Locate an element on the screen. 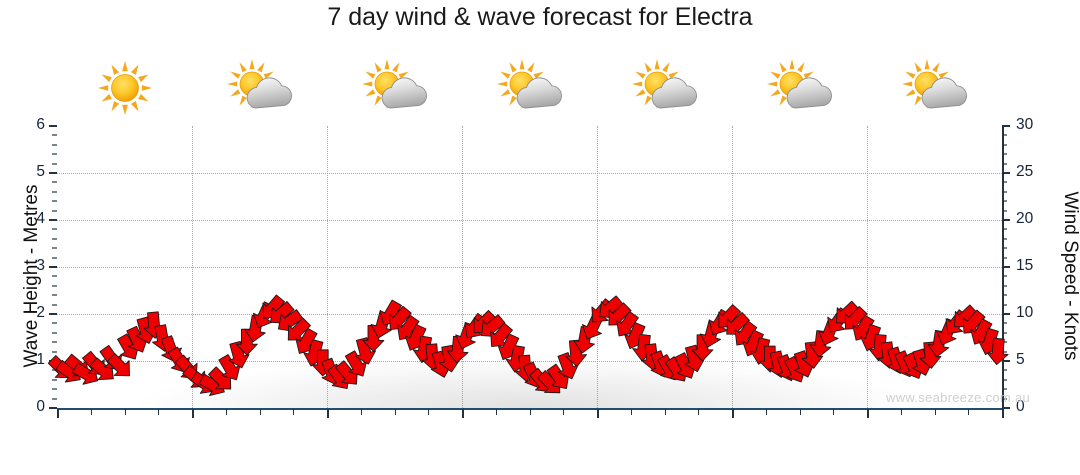 Image resolution: width=1080 pixels, height=475 pixels. day-header-saturday is located at coordinates (530, 79).